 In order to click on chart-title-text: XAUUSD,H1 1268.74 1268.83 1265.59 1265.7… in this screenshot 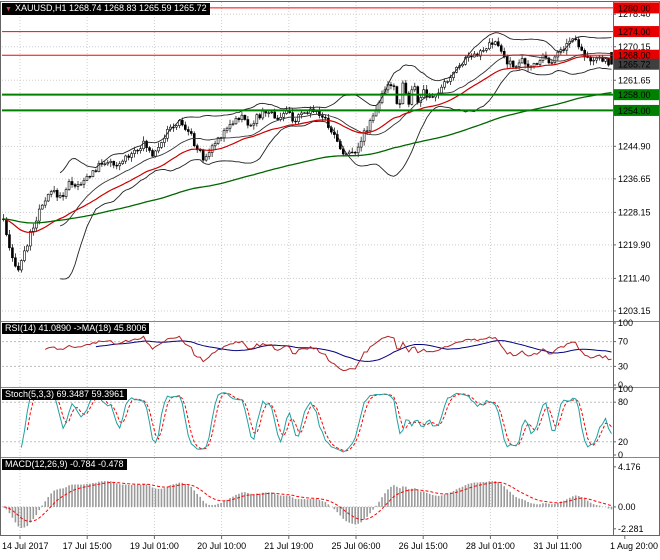, I will do `click(110, 8)`.